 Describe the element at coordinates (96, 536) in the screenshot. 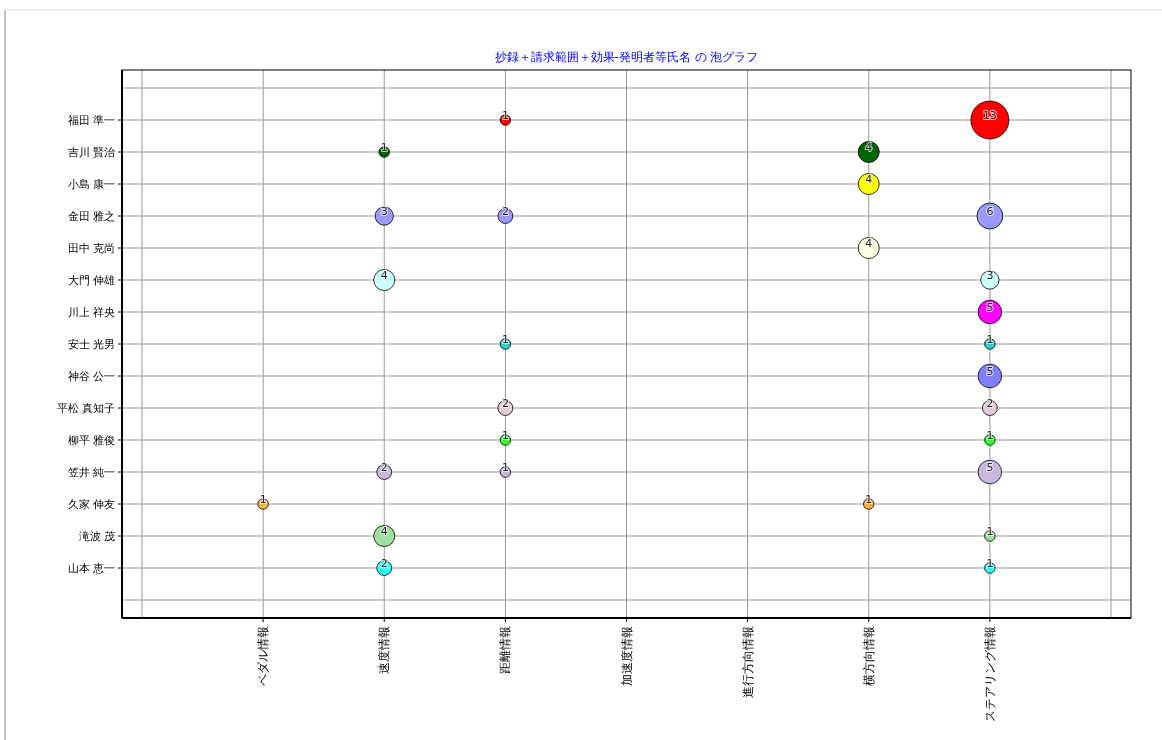

I see `y-tick-label: 滝波 茂` at that location.